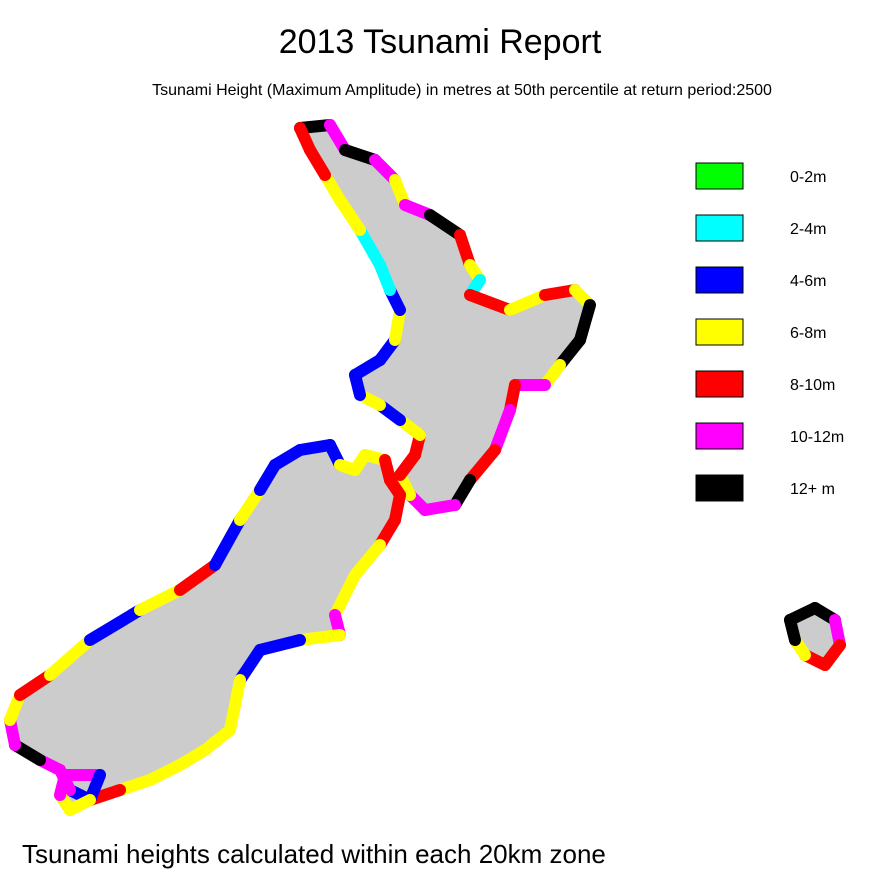 Image resolution: width=879 pixels, height=890 pixels. I want to click on north-island, so click(445, 317).